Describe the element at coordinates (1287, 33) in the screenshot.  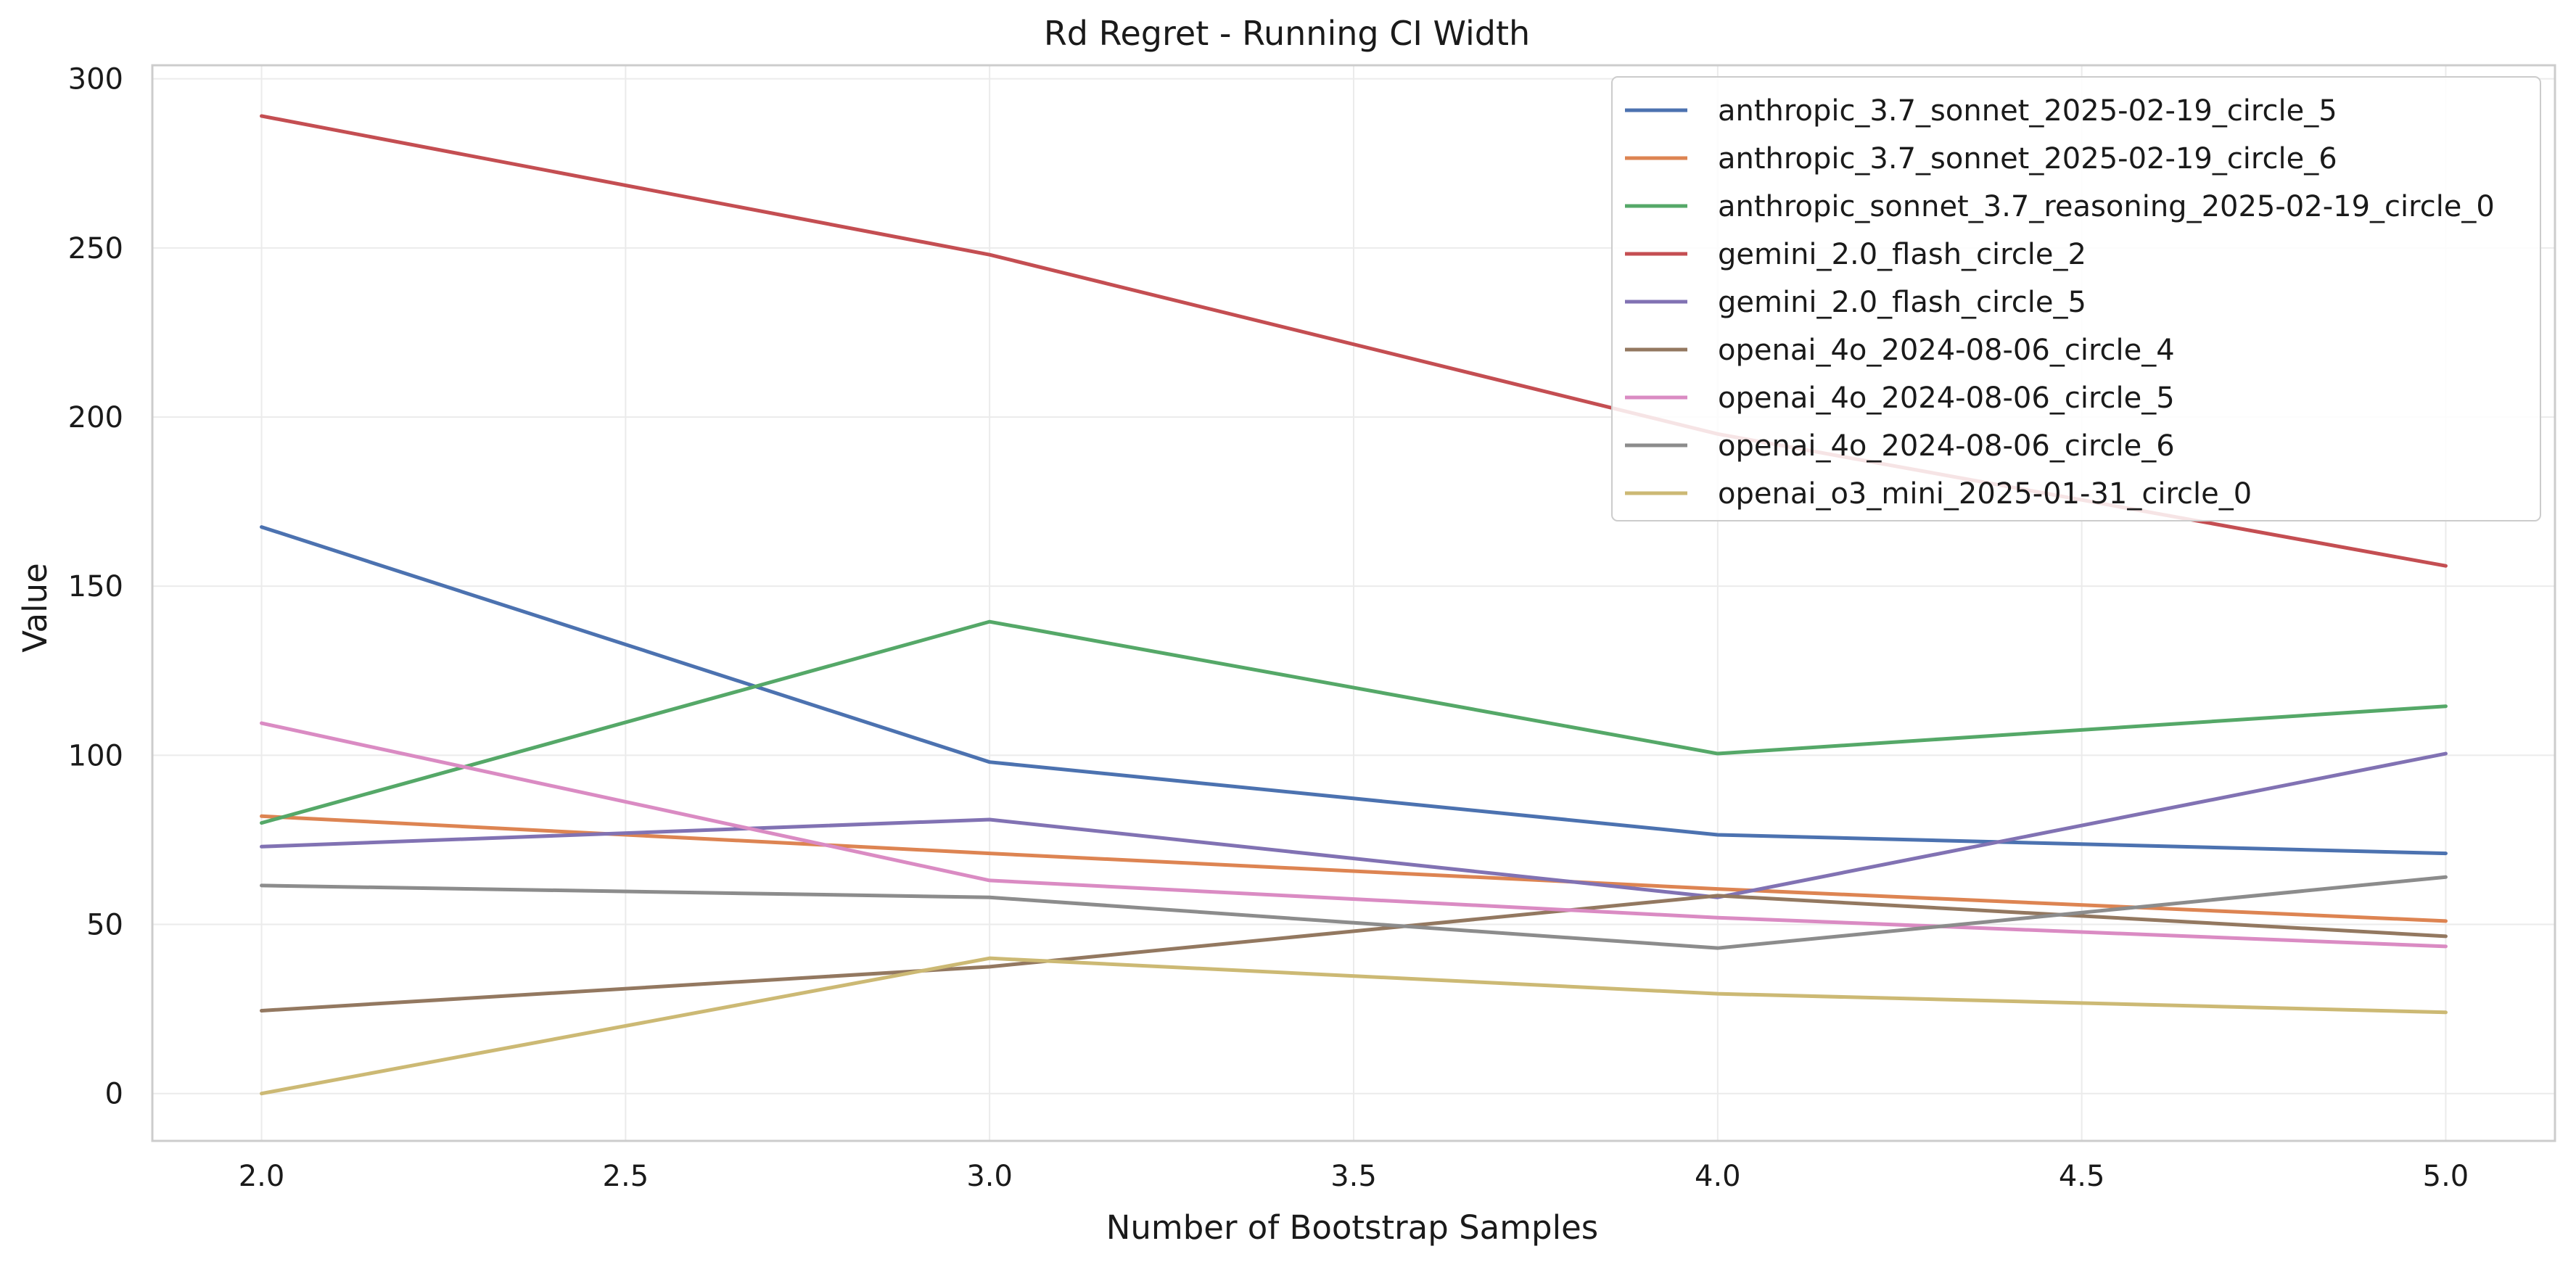
I see `chart-title: Rd Regret - Running CI Width` at that location.